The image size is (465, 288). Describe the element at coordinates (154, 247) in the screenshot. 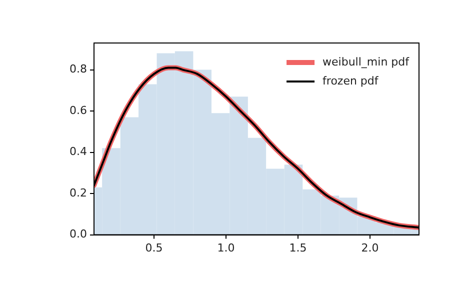

I see `x-tick-label: 0.5` at that location.